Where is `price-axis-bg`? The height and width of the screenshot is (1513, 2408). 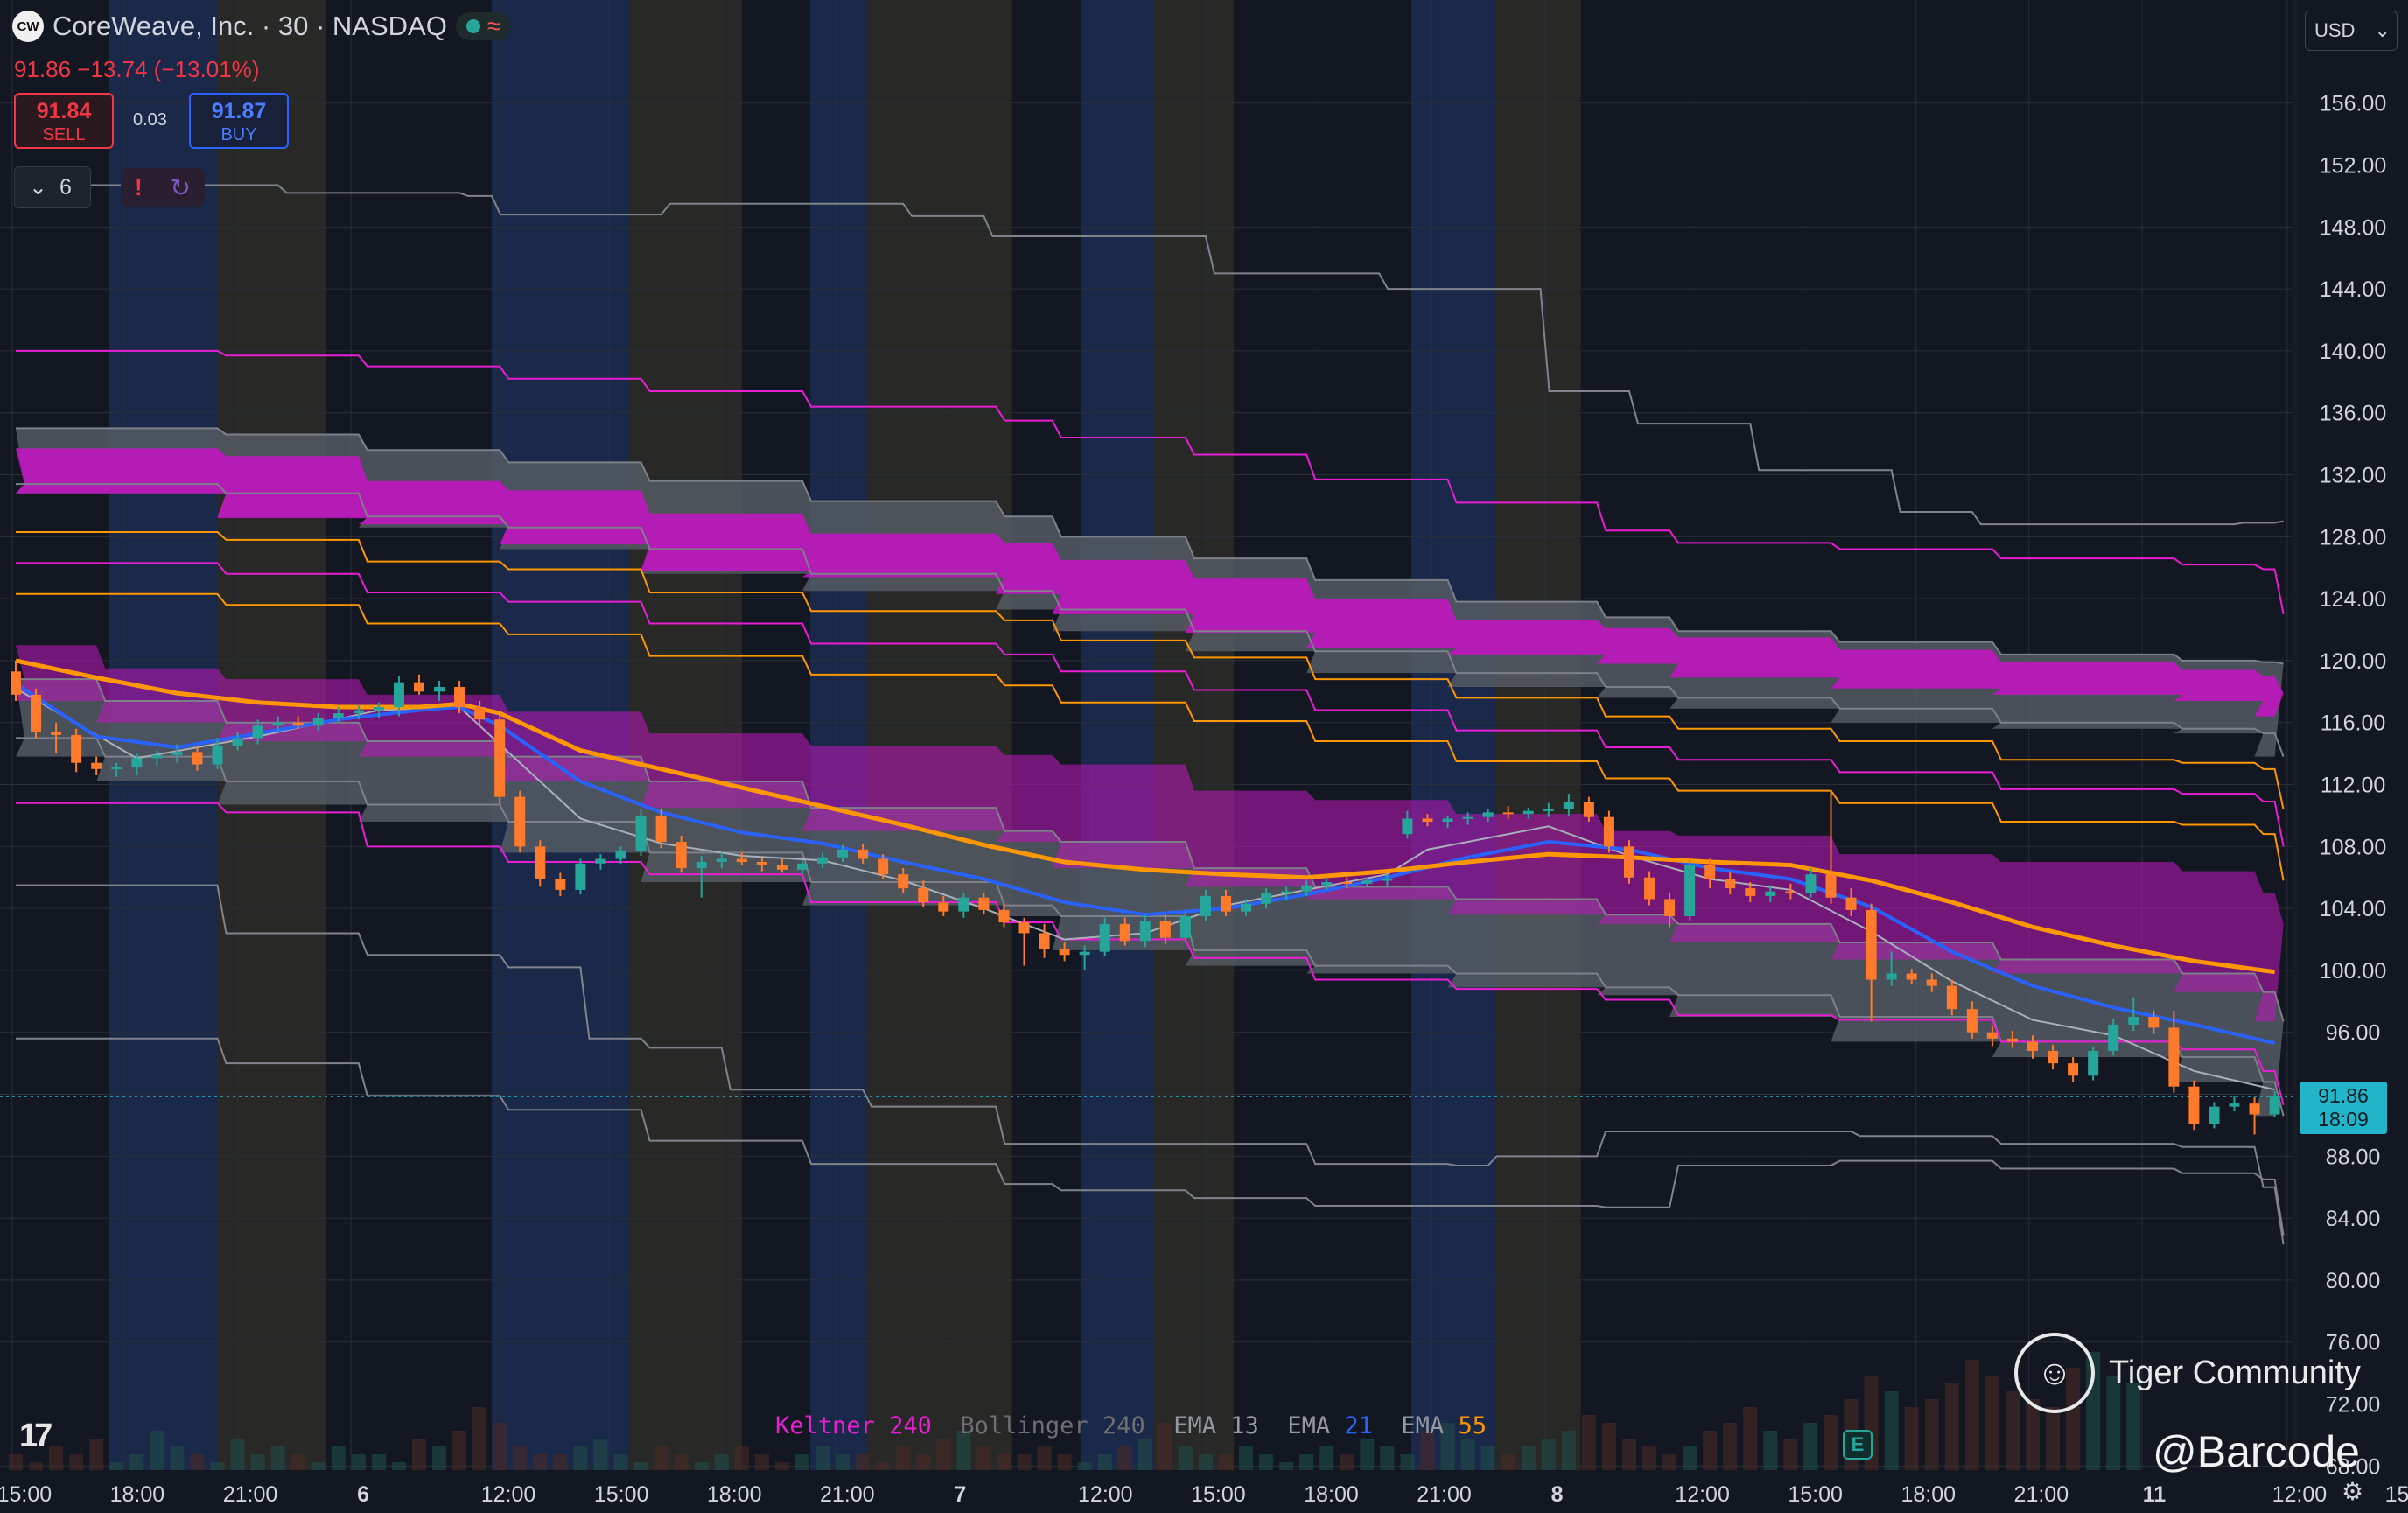 price-axis-bg is located at coordinates (2353, 756).